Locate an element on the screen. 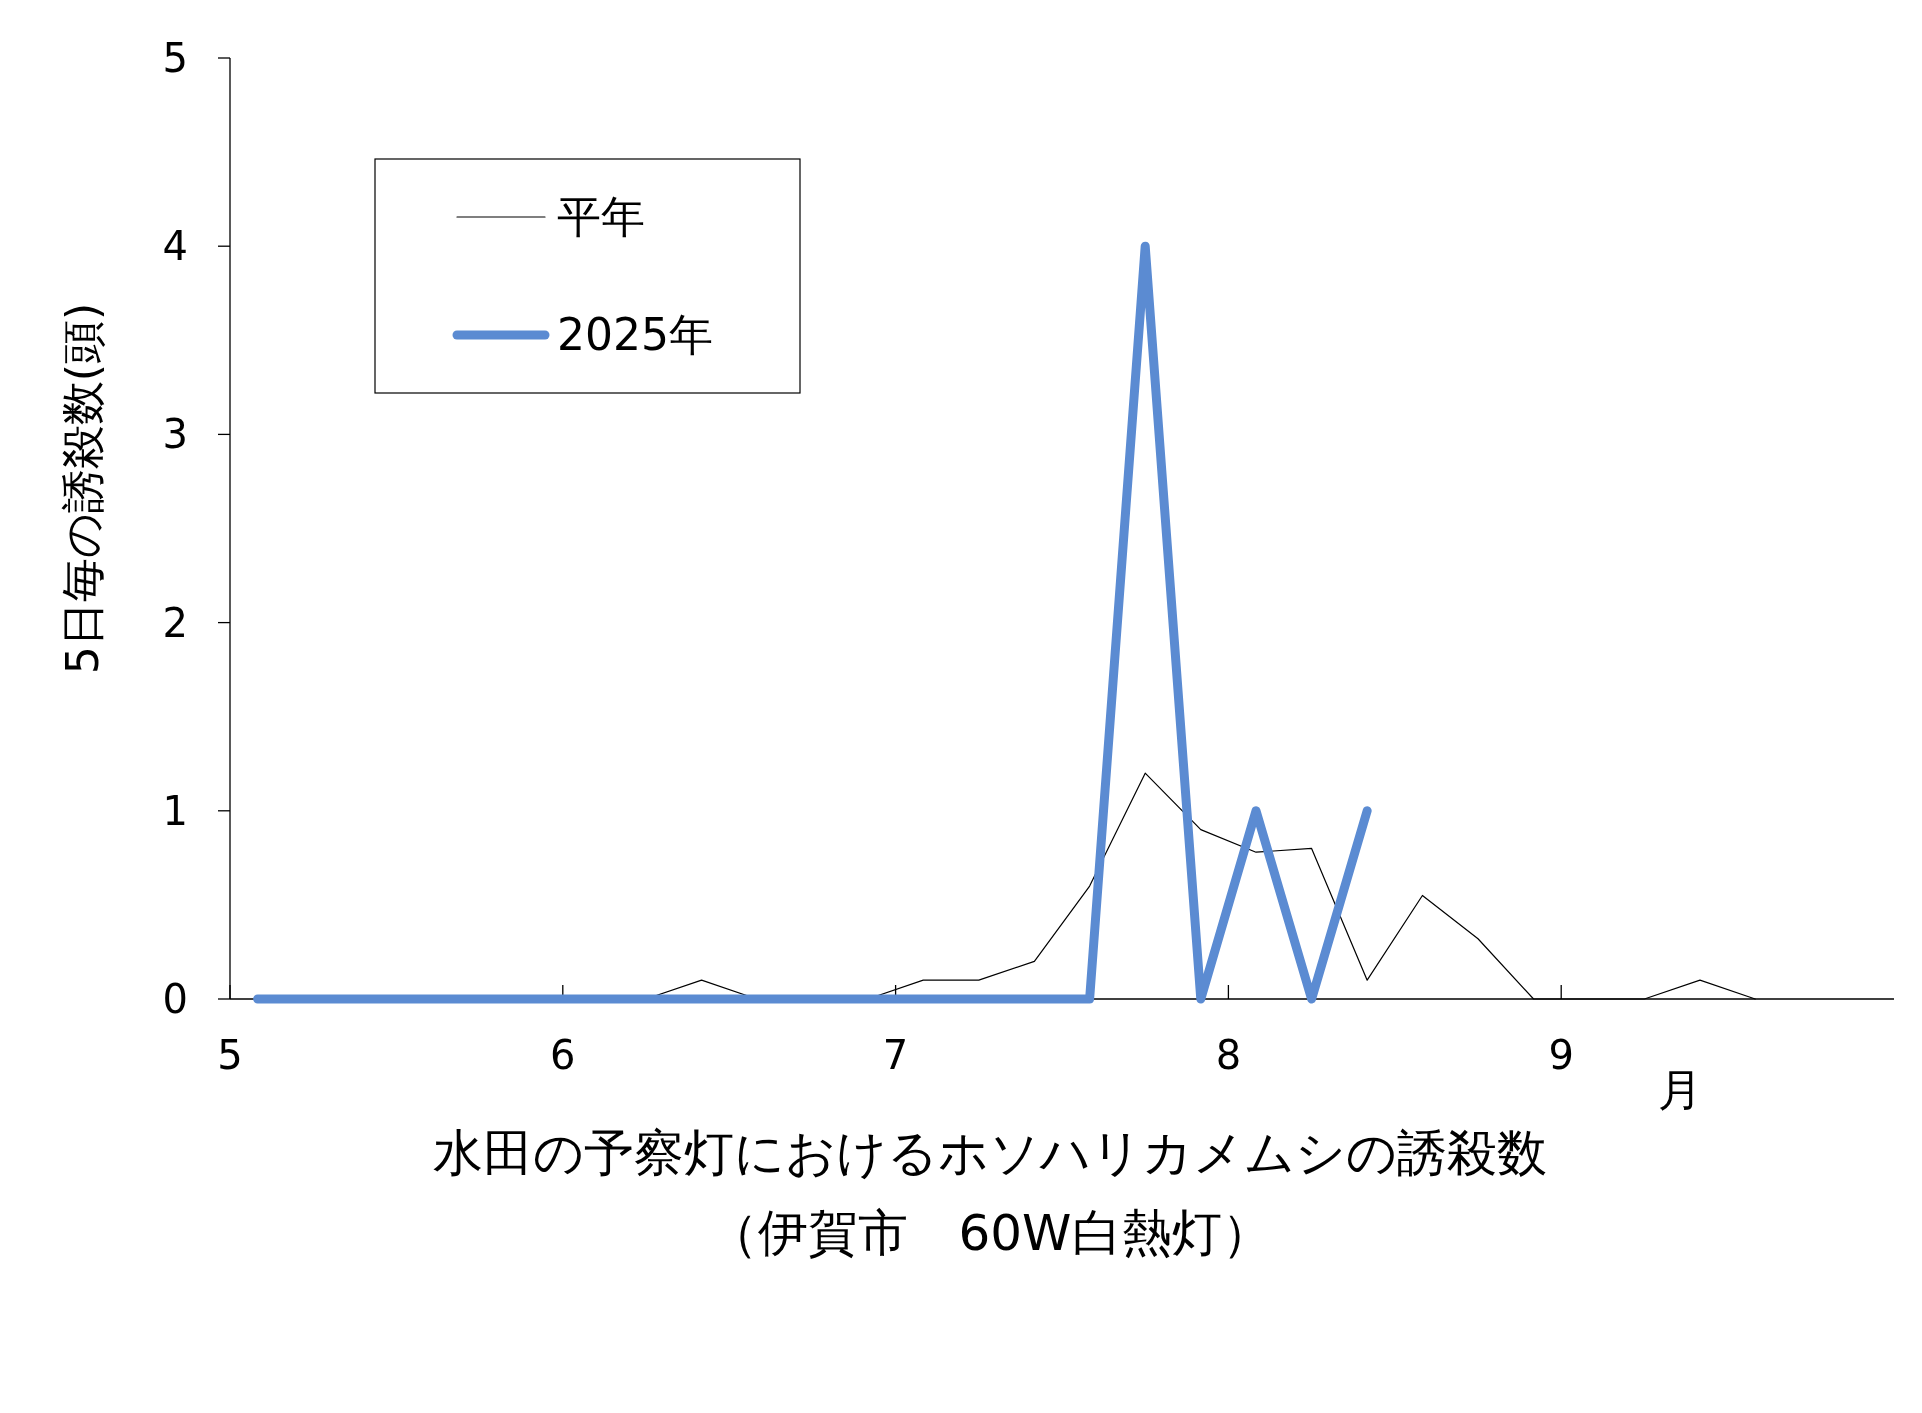 The height and width of the screenshot is (1413, 1922). legend-label: 2025年 is located at coordinates (635, 334).